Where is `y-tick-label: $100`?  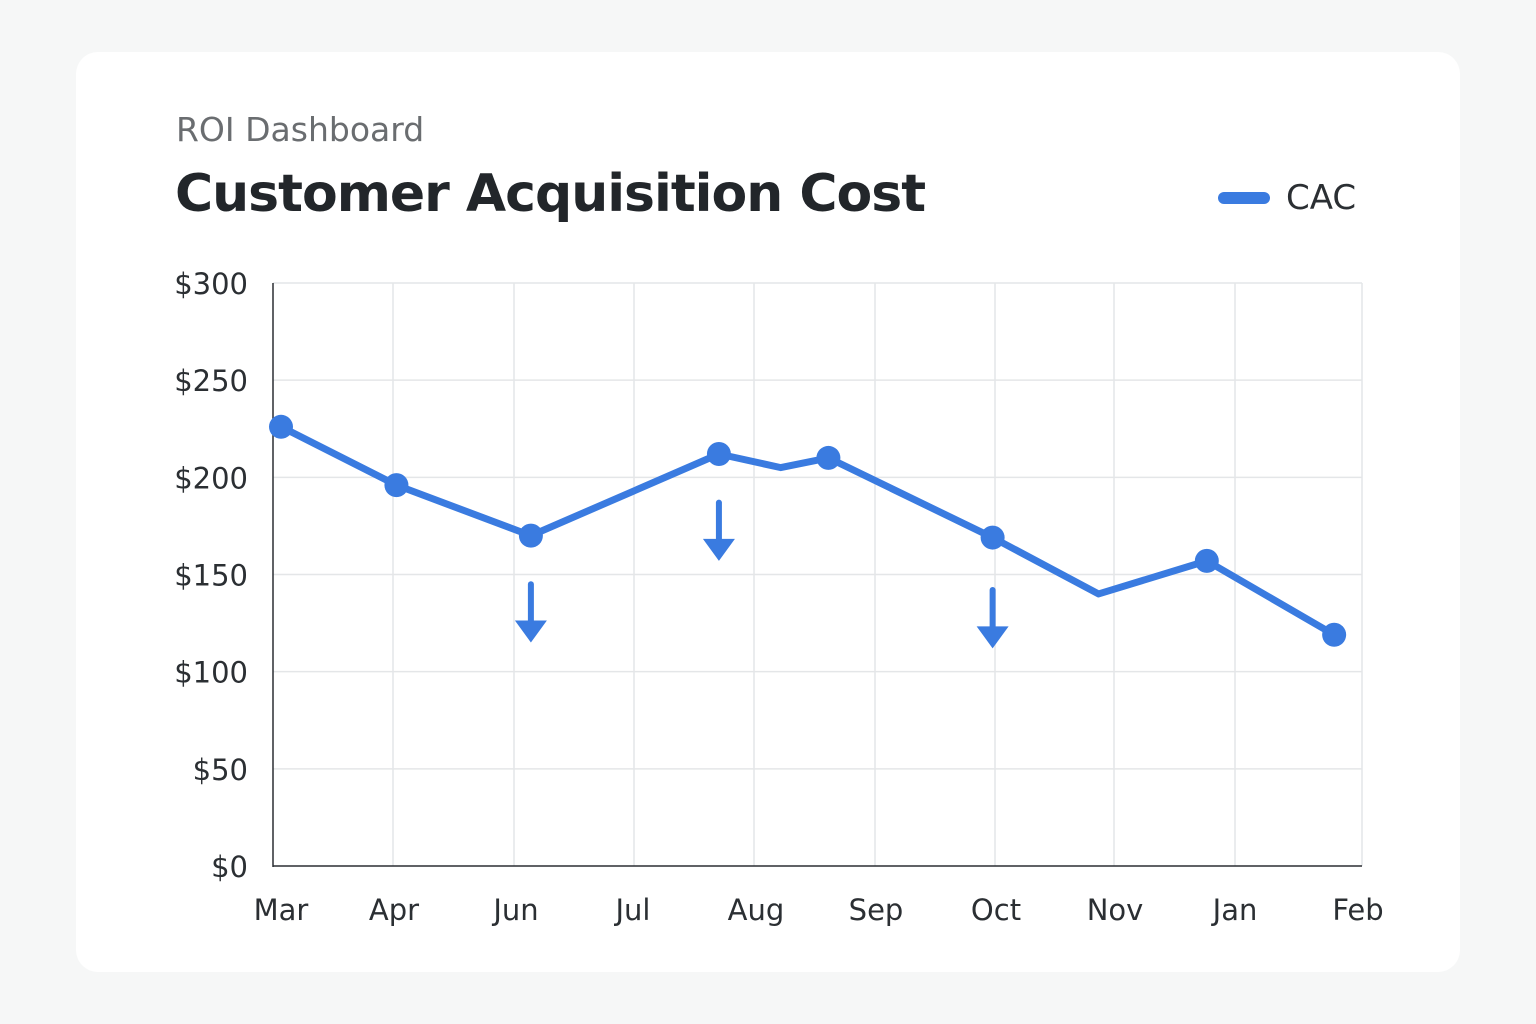
y-tick-label: $100 is located at coordinates (211, 673).